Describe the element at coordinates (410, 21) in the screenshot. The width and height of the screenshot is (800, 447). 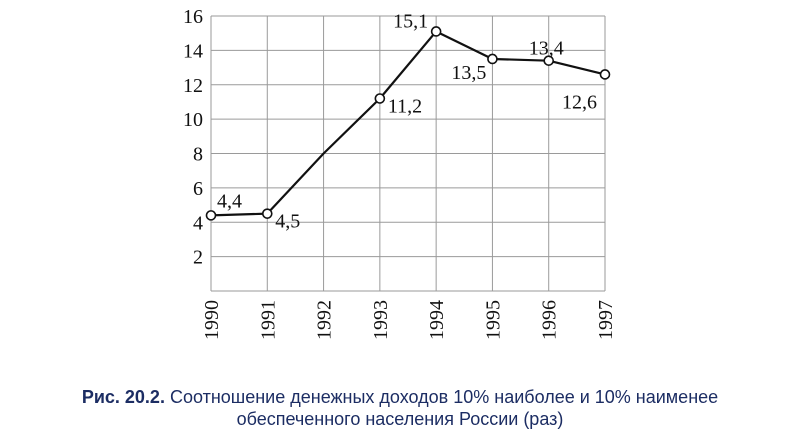
I see `data-label: 15,1` at that location.